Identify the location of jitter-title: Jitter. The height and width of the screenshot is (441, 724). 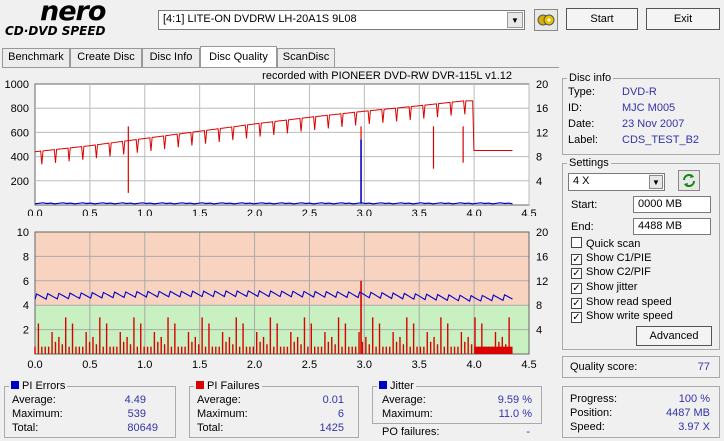
(396, 386).